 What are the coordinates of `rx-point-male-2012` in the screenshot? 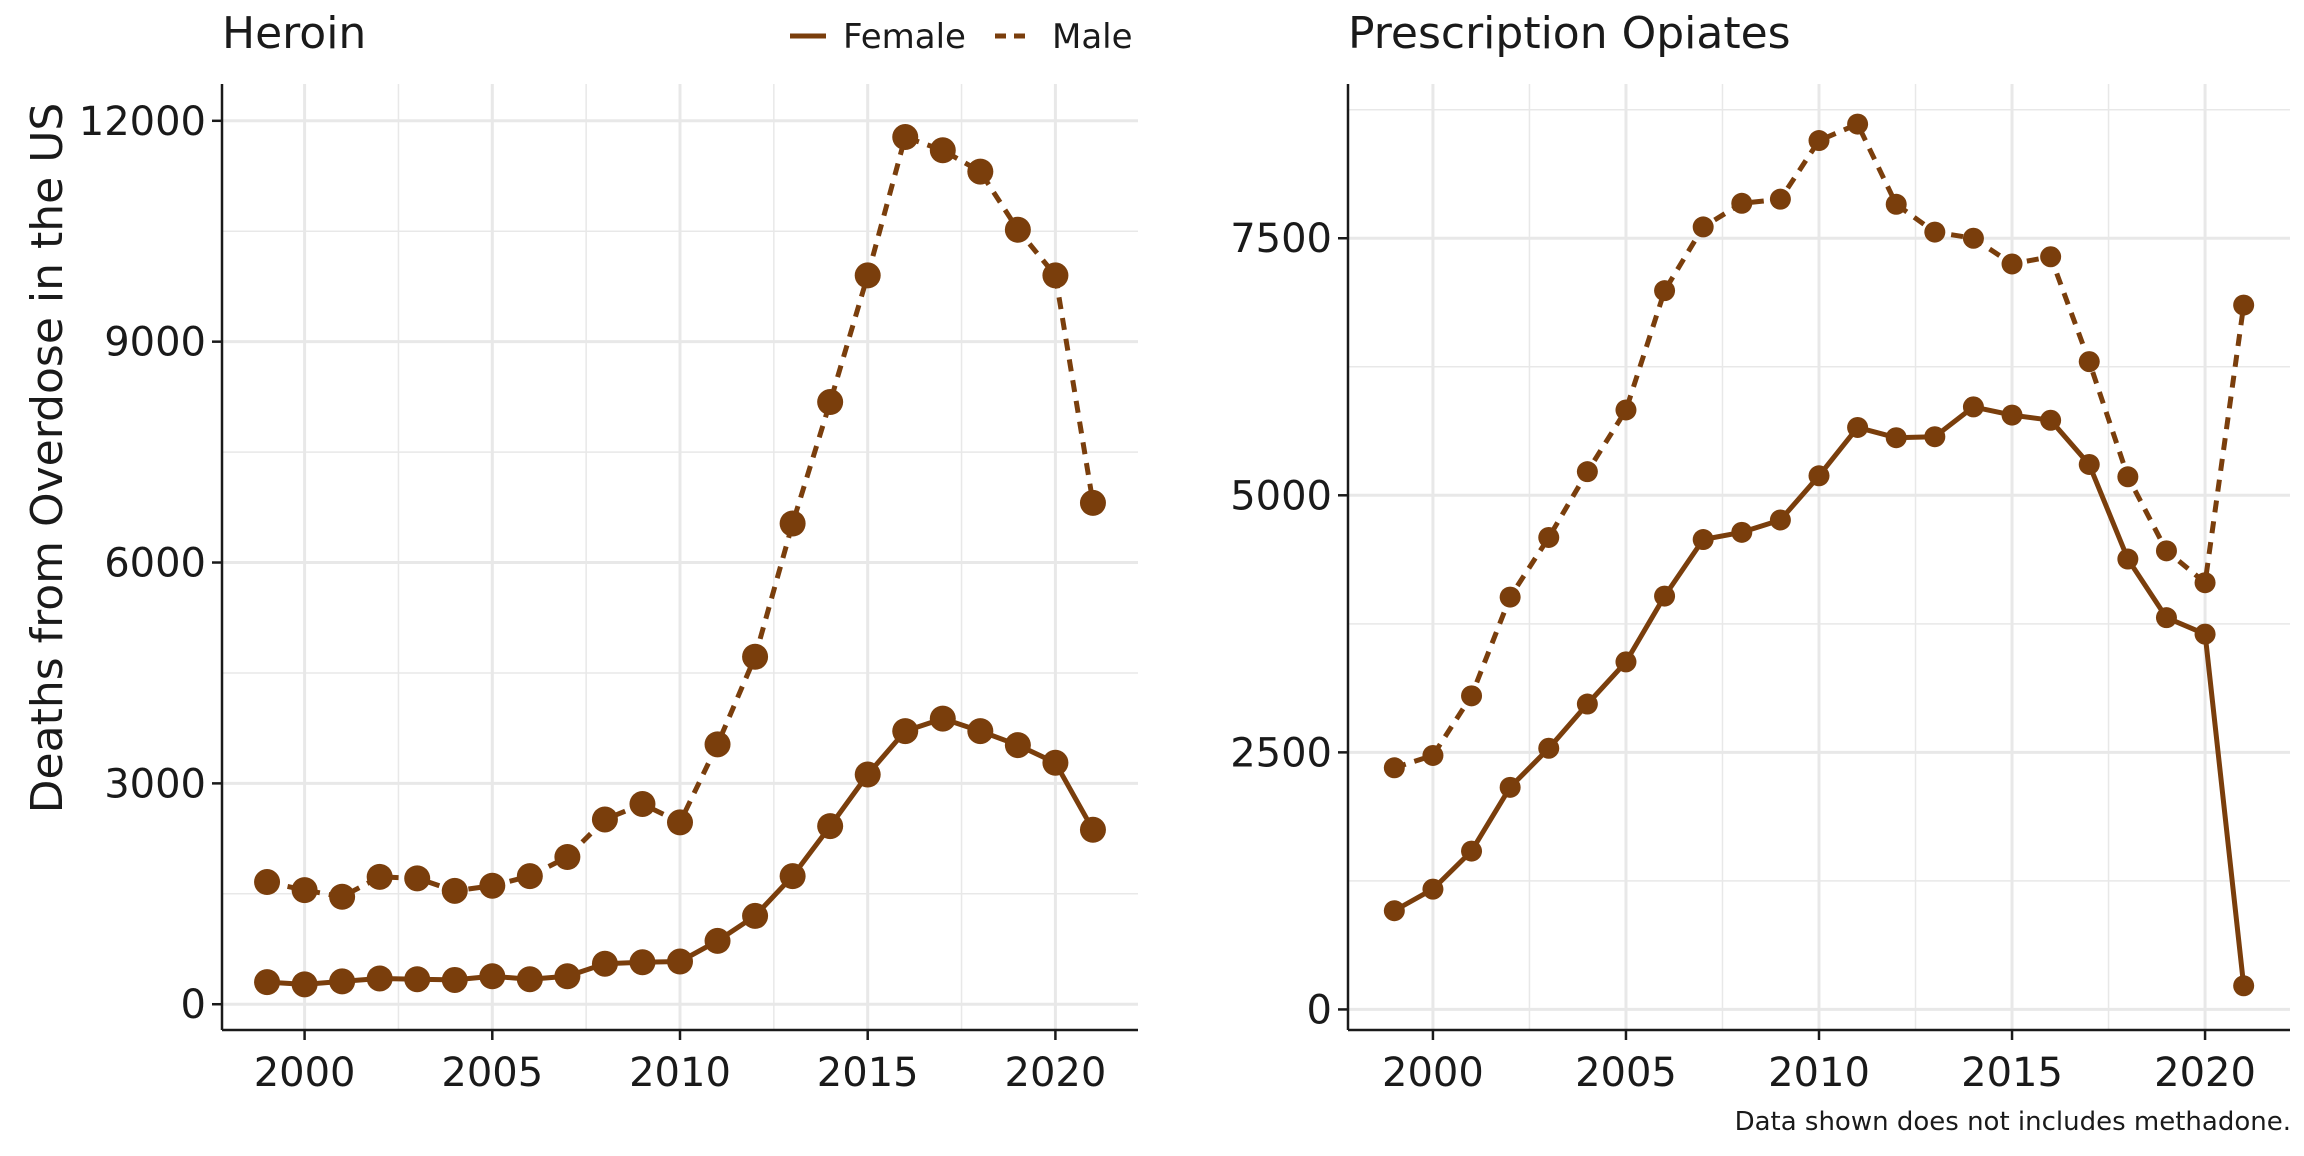 It's located at (1896, 204).